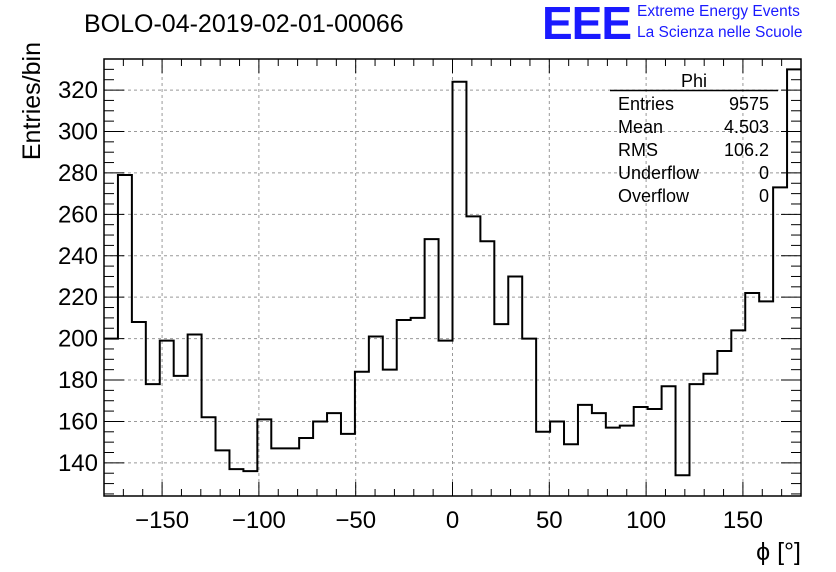 The width and height of the screenshot is (836, 572). I want to click on stats-value: 9575, so click(749, 104).